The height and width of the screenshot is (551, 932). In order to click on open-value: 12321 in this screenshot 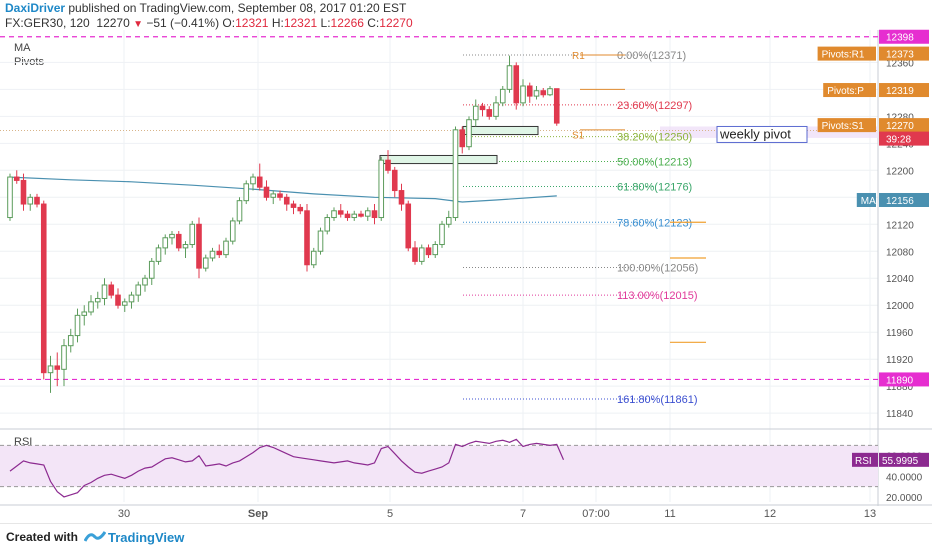, I will do `click(252, 23)`.